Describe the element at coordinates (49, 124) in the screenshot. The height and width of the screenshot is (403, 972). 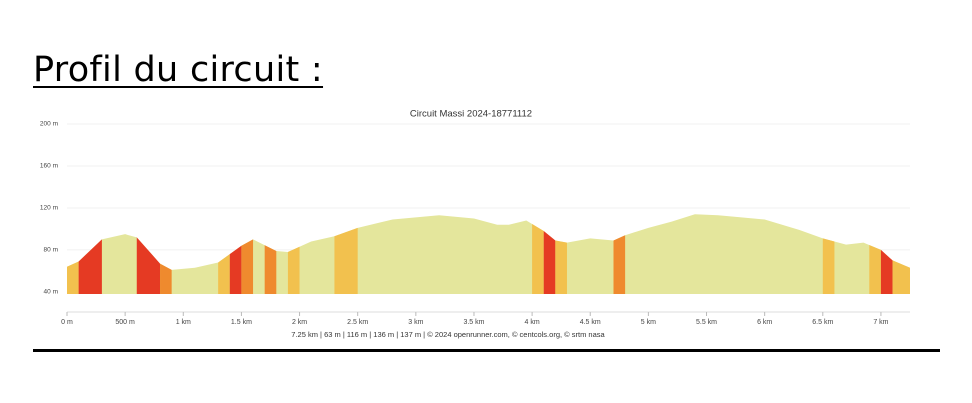
I see `y-tick-label: 200 m` at that location.